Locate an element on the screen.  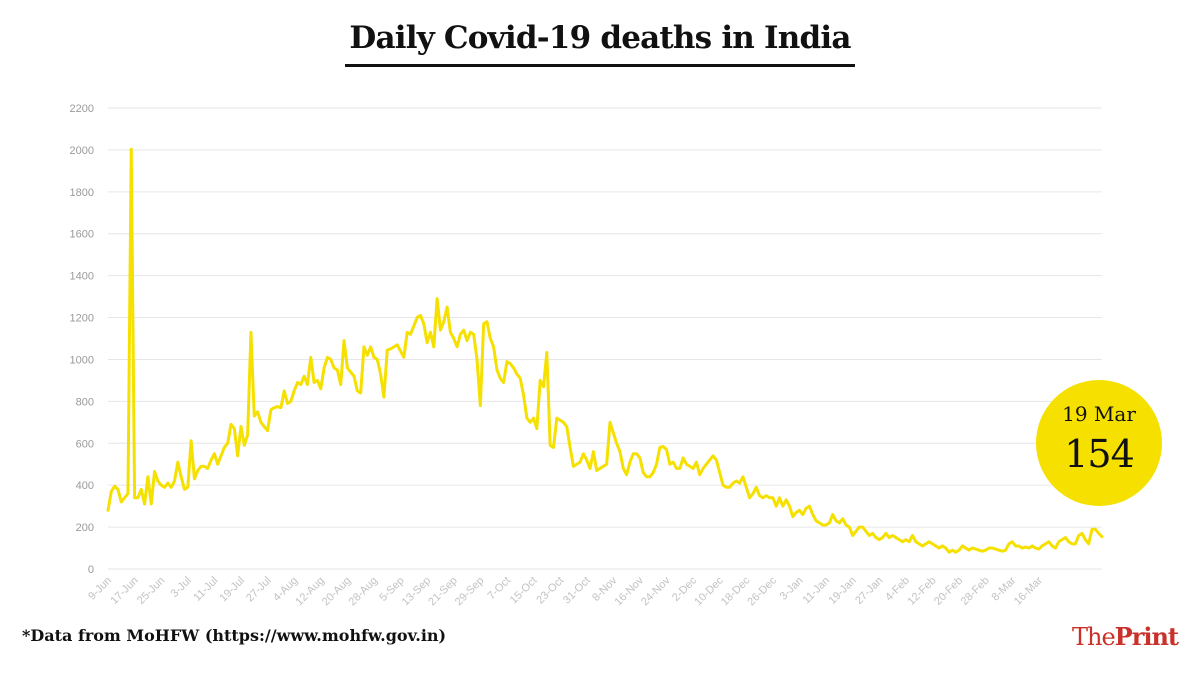
x-tick-label: 11-Jan is located at coordinates (816, 591).